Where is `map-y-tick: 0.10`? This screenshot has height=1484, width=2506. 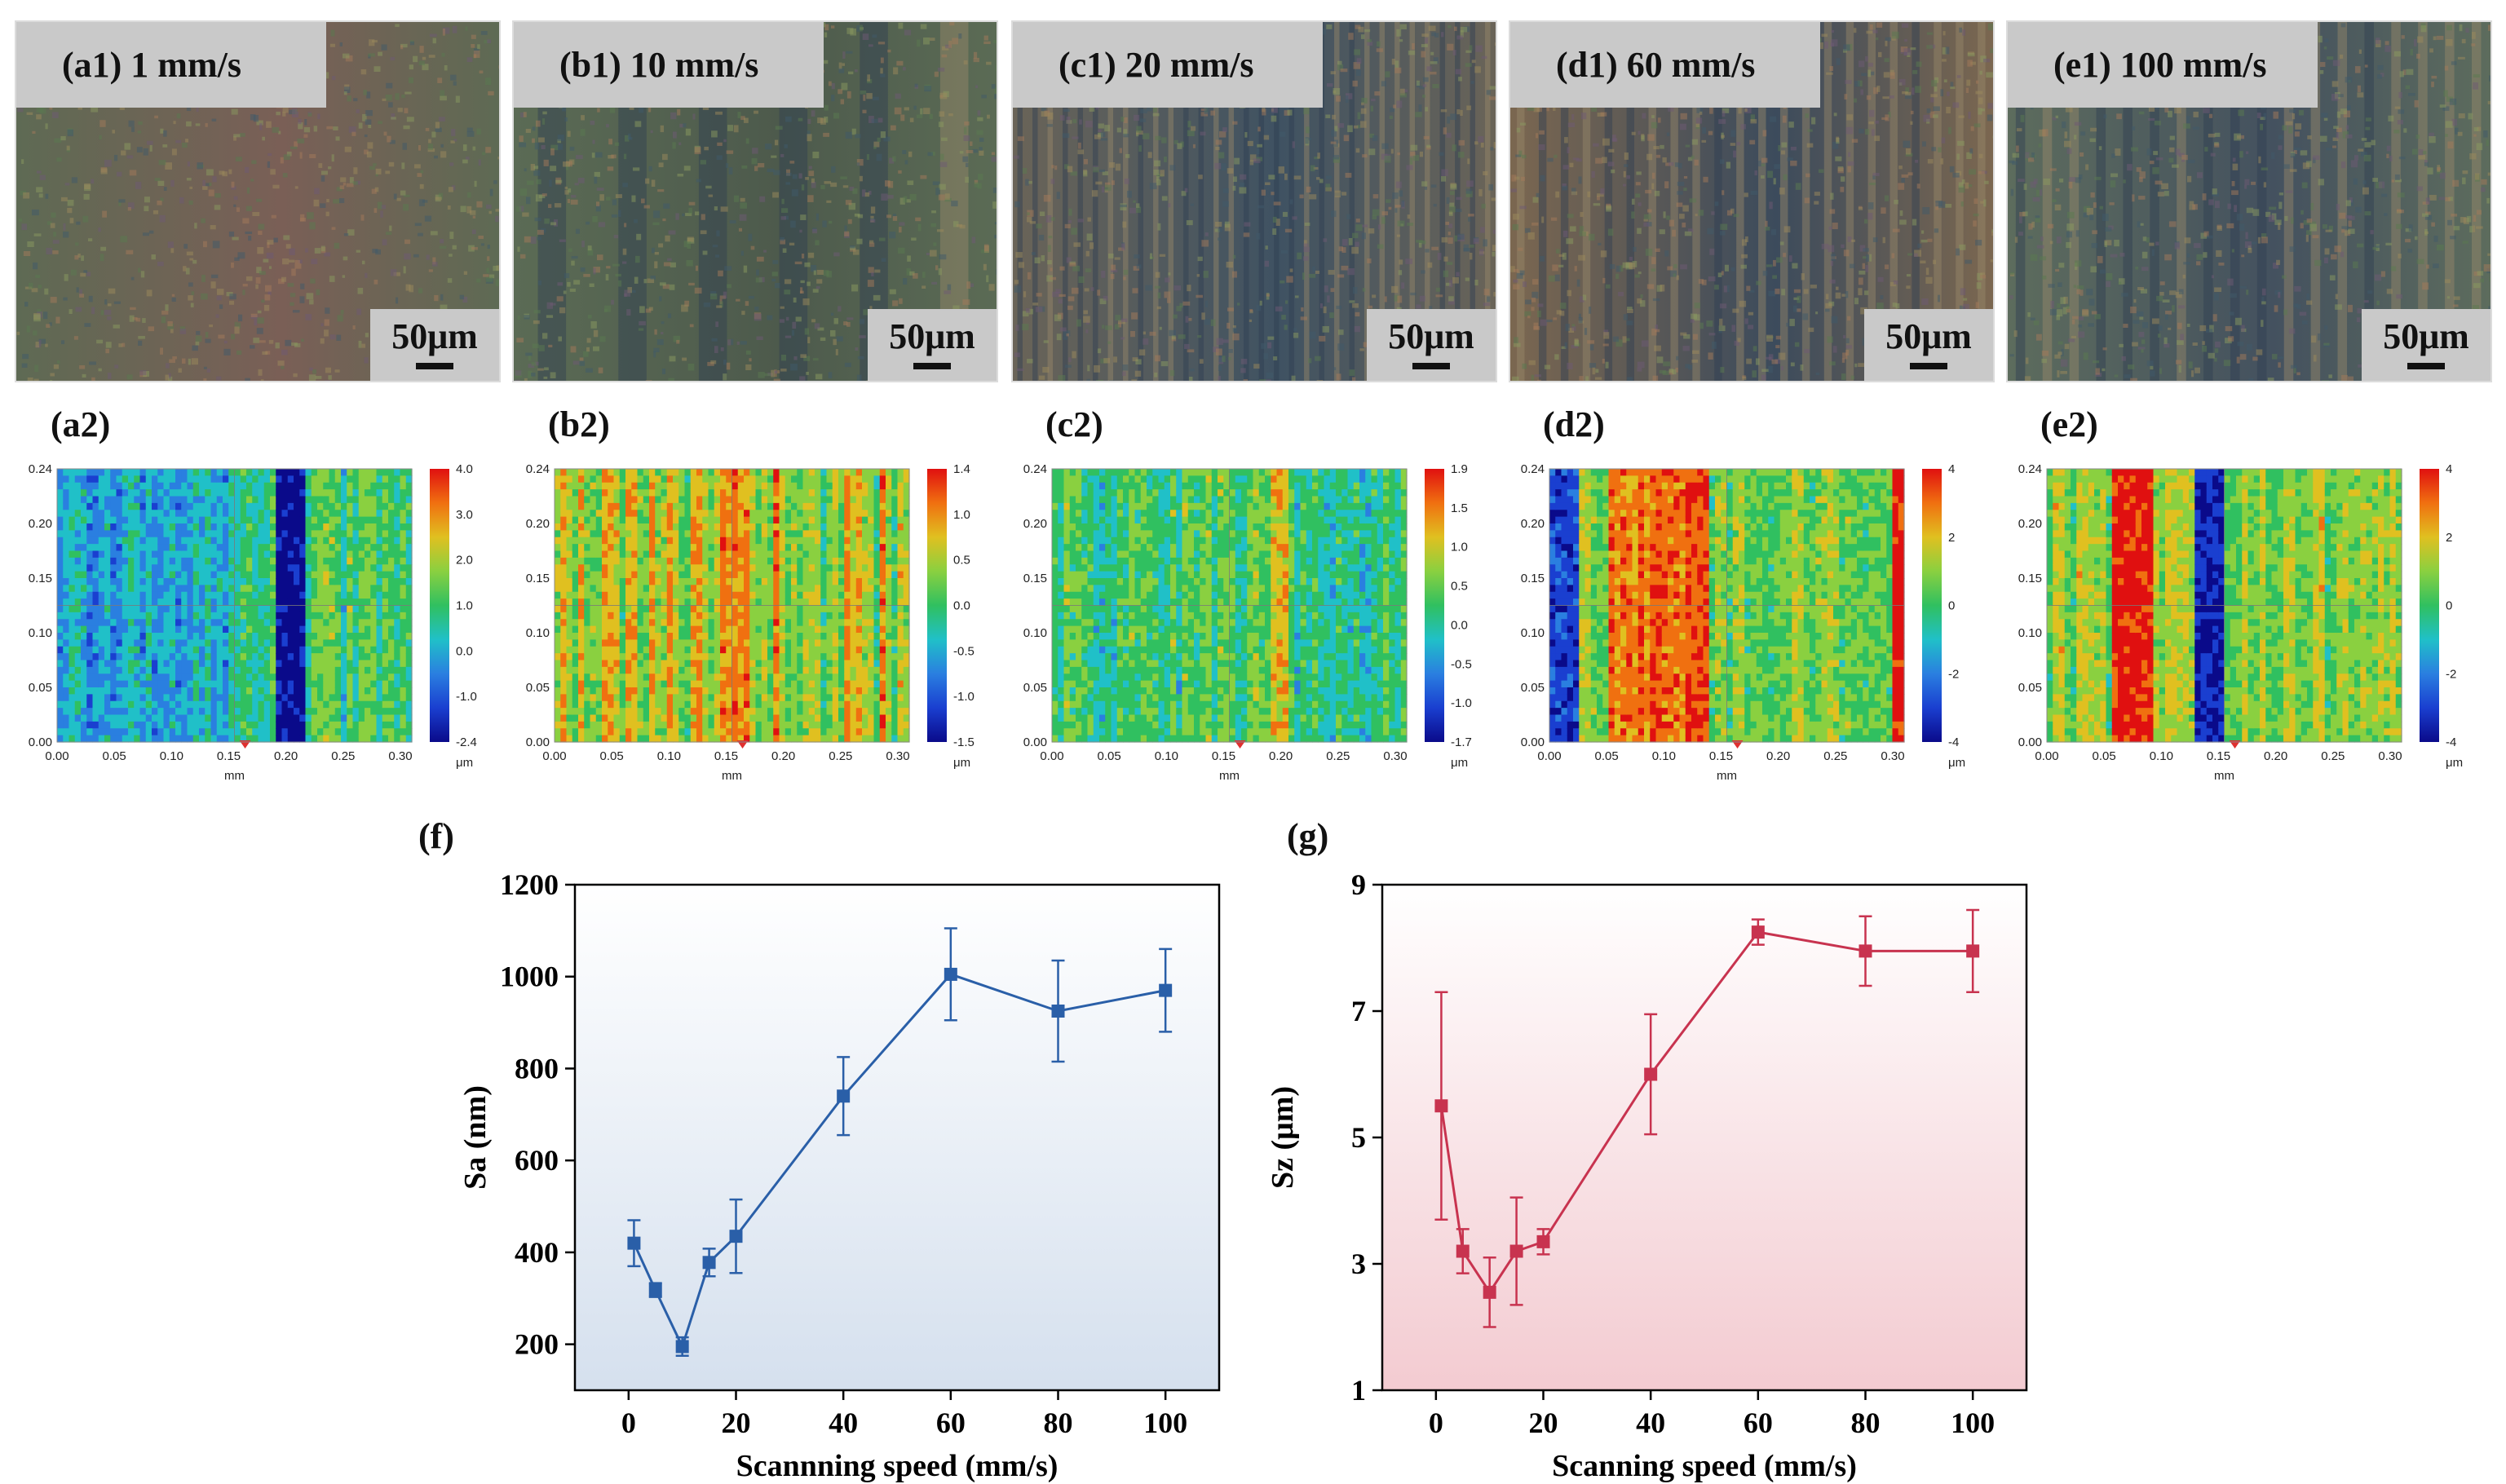 map-y-tick: 0.10 is located at coordinates (40, 633).